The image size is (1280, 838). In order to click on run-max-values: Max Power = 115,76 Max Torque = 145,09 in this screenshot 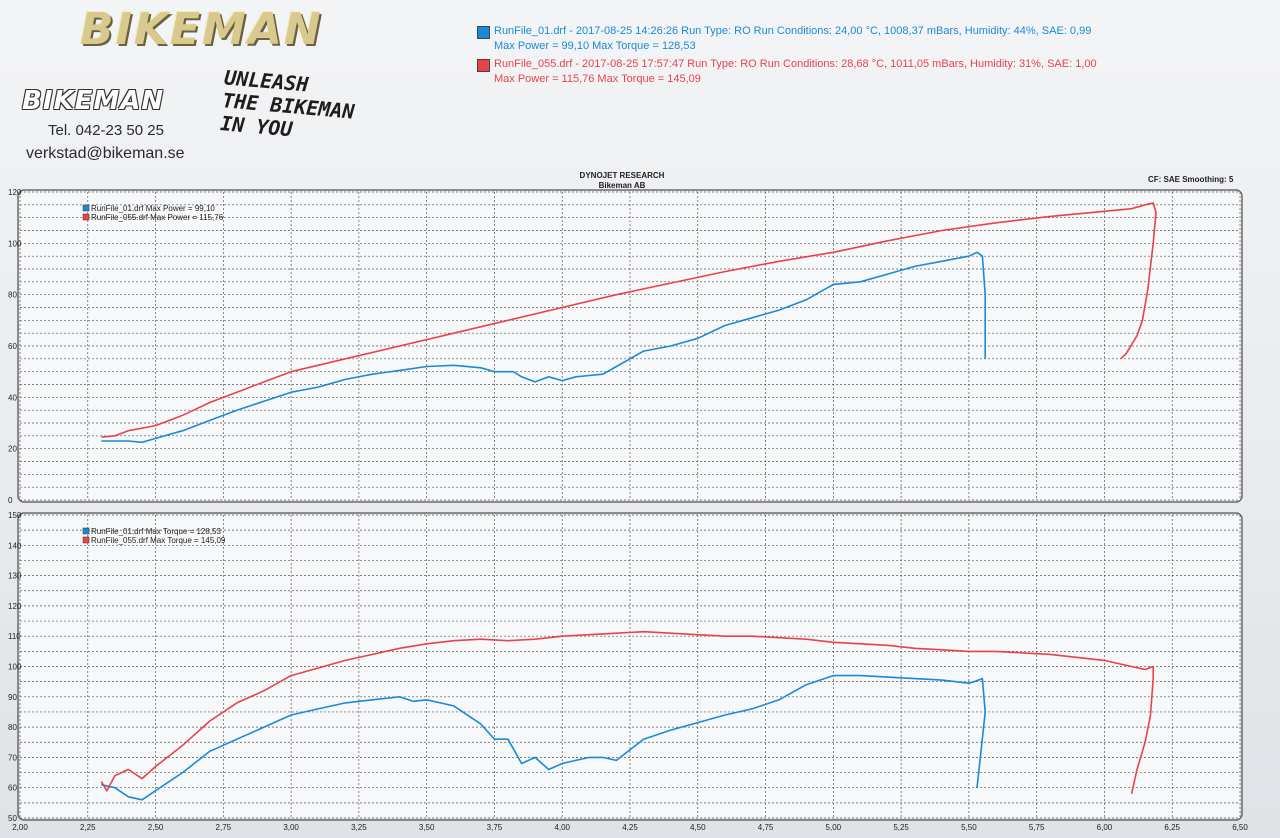, I will do `click(597, 79)`.